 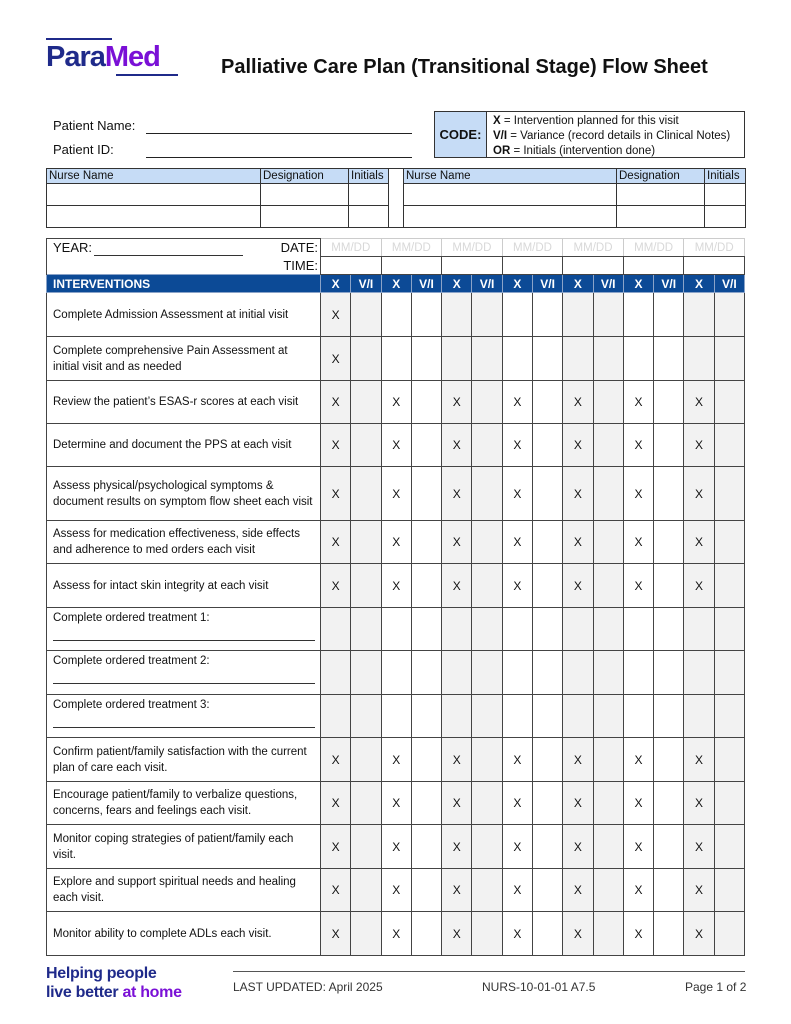 I want to click on nurse-name-cell, so click(x=510, y=194).